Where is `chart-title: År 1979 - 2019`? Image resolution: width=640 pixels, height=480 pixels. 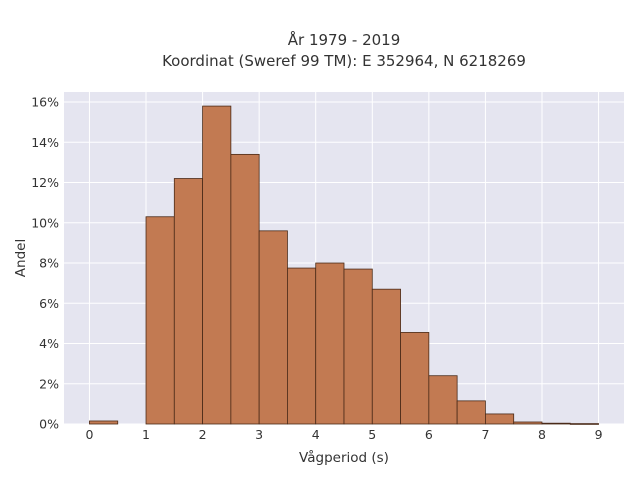 chart-title: År 1979 - 2019 is located at coordinates (344, 39).